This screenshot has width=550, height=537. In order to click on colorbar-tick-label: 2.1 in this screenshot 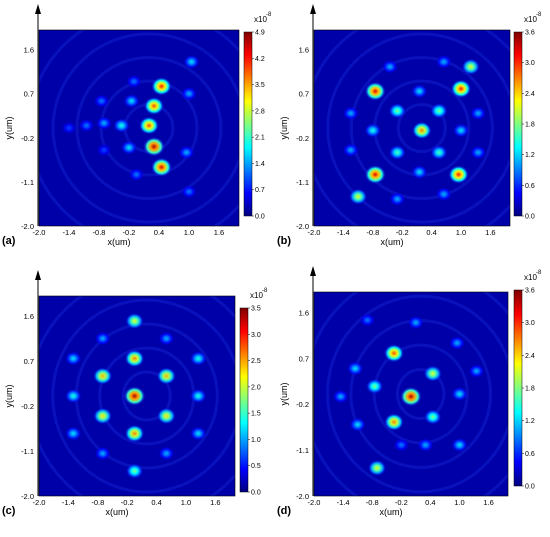, I will do `click(260, 138)`.